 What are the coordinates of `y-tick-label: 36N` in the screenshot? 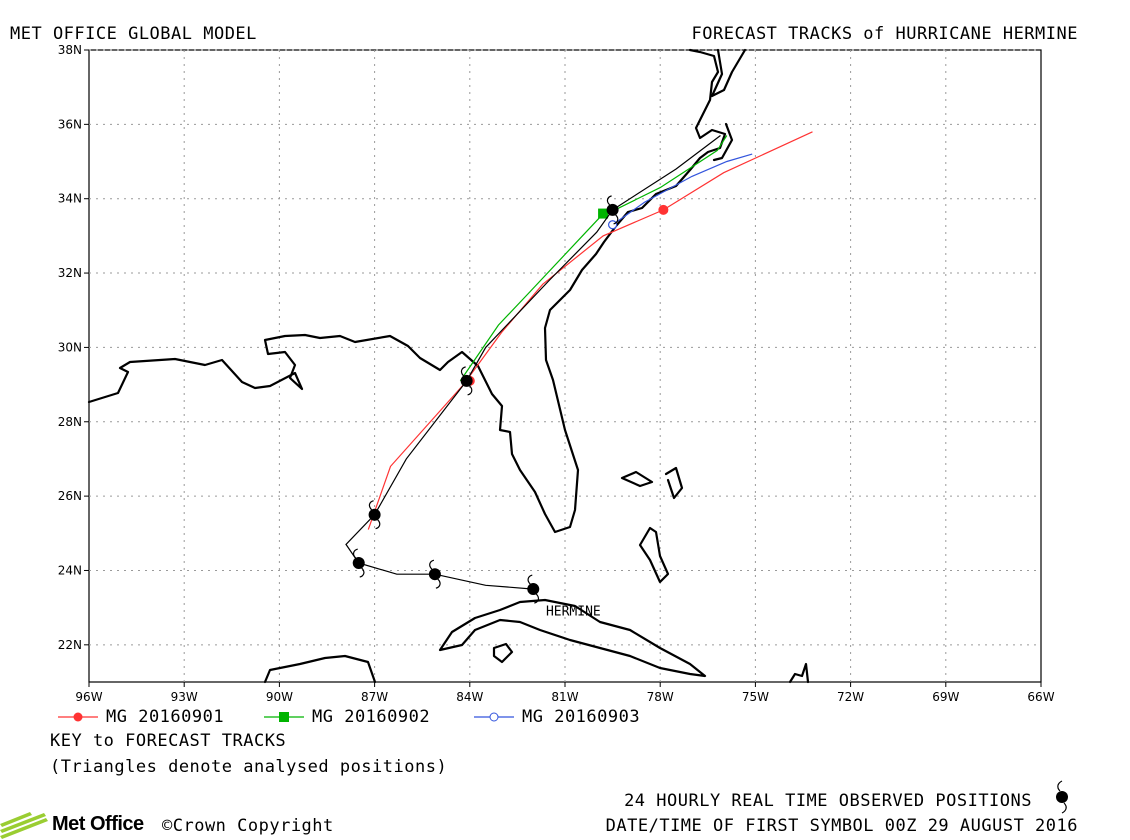 It's located at (70, 124).